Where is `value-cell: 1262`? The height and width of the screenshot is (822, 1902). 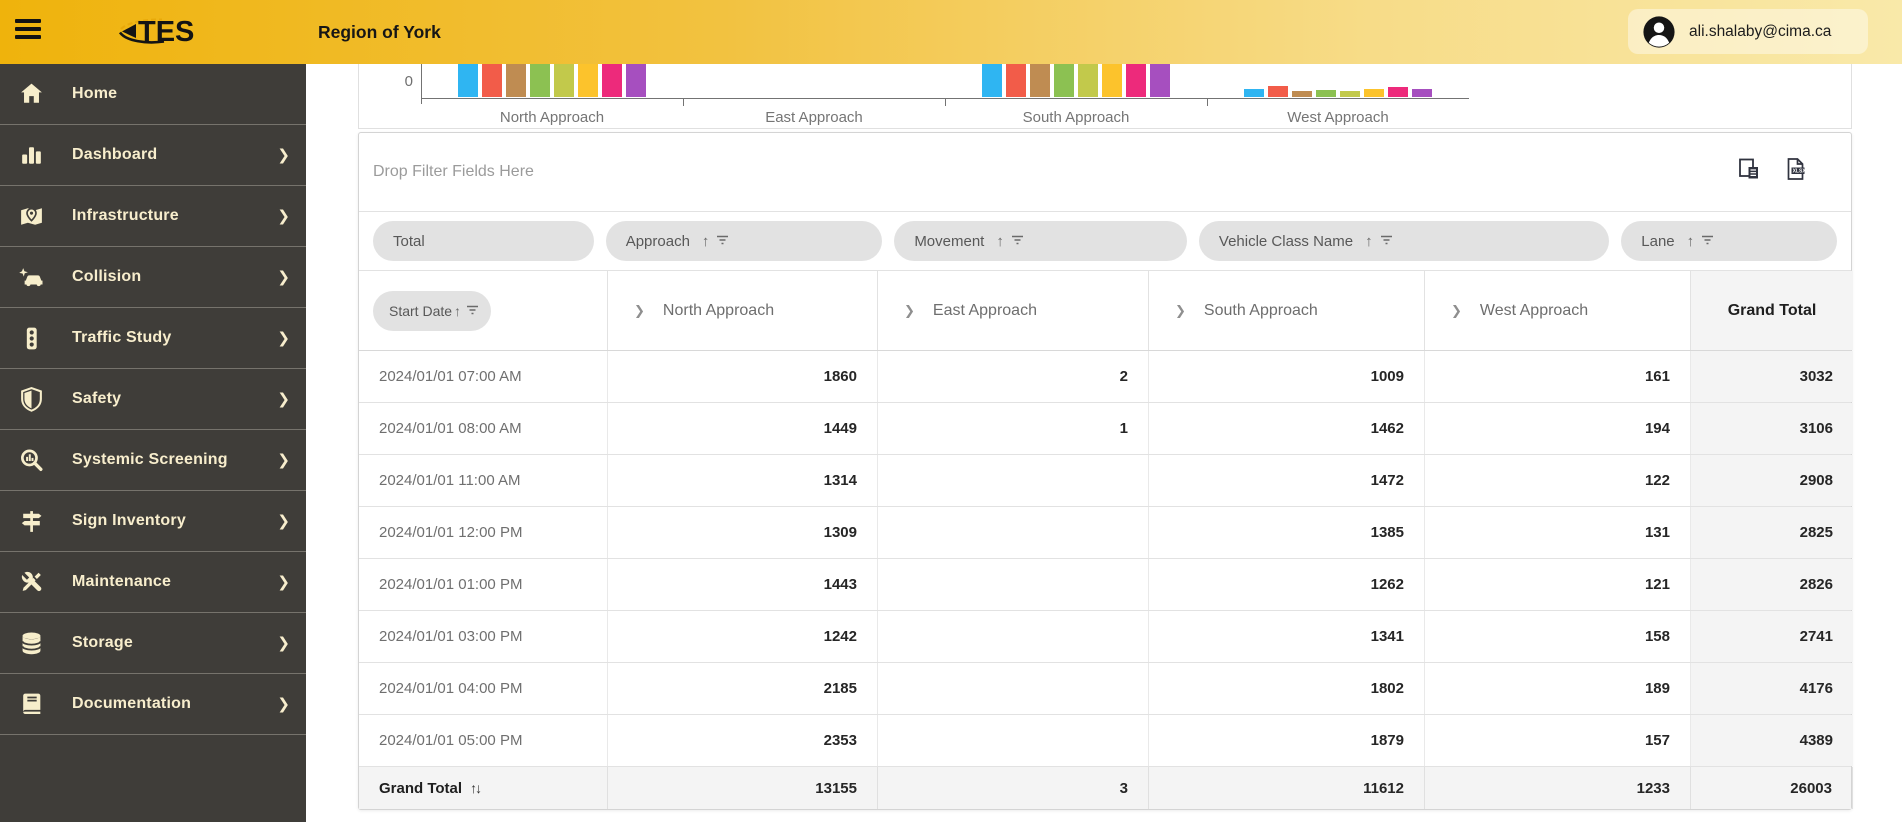
value-cell: 1262 is located at coordinates (1287, 584).